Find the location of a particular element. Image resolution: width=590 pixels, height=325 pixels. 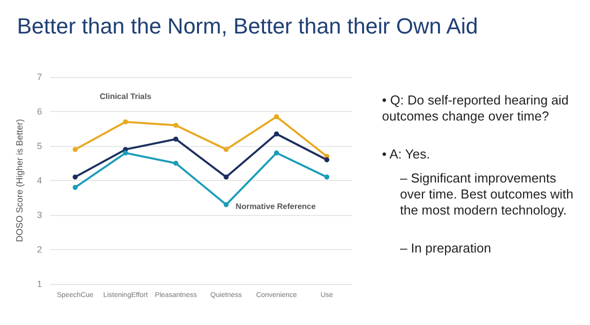

y-tick-label: 1 is located at coordinates (39, 284).